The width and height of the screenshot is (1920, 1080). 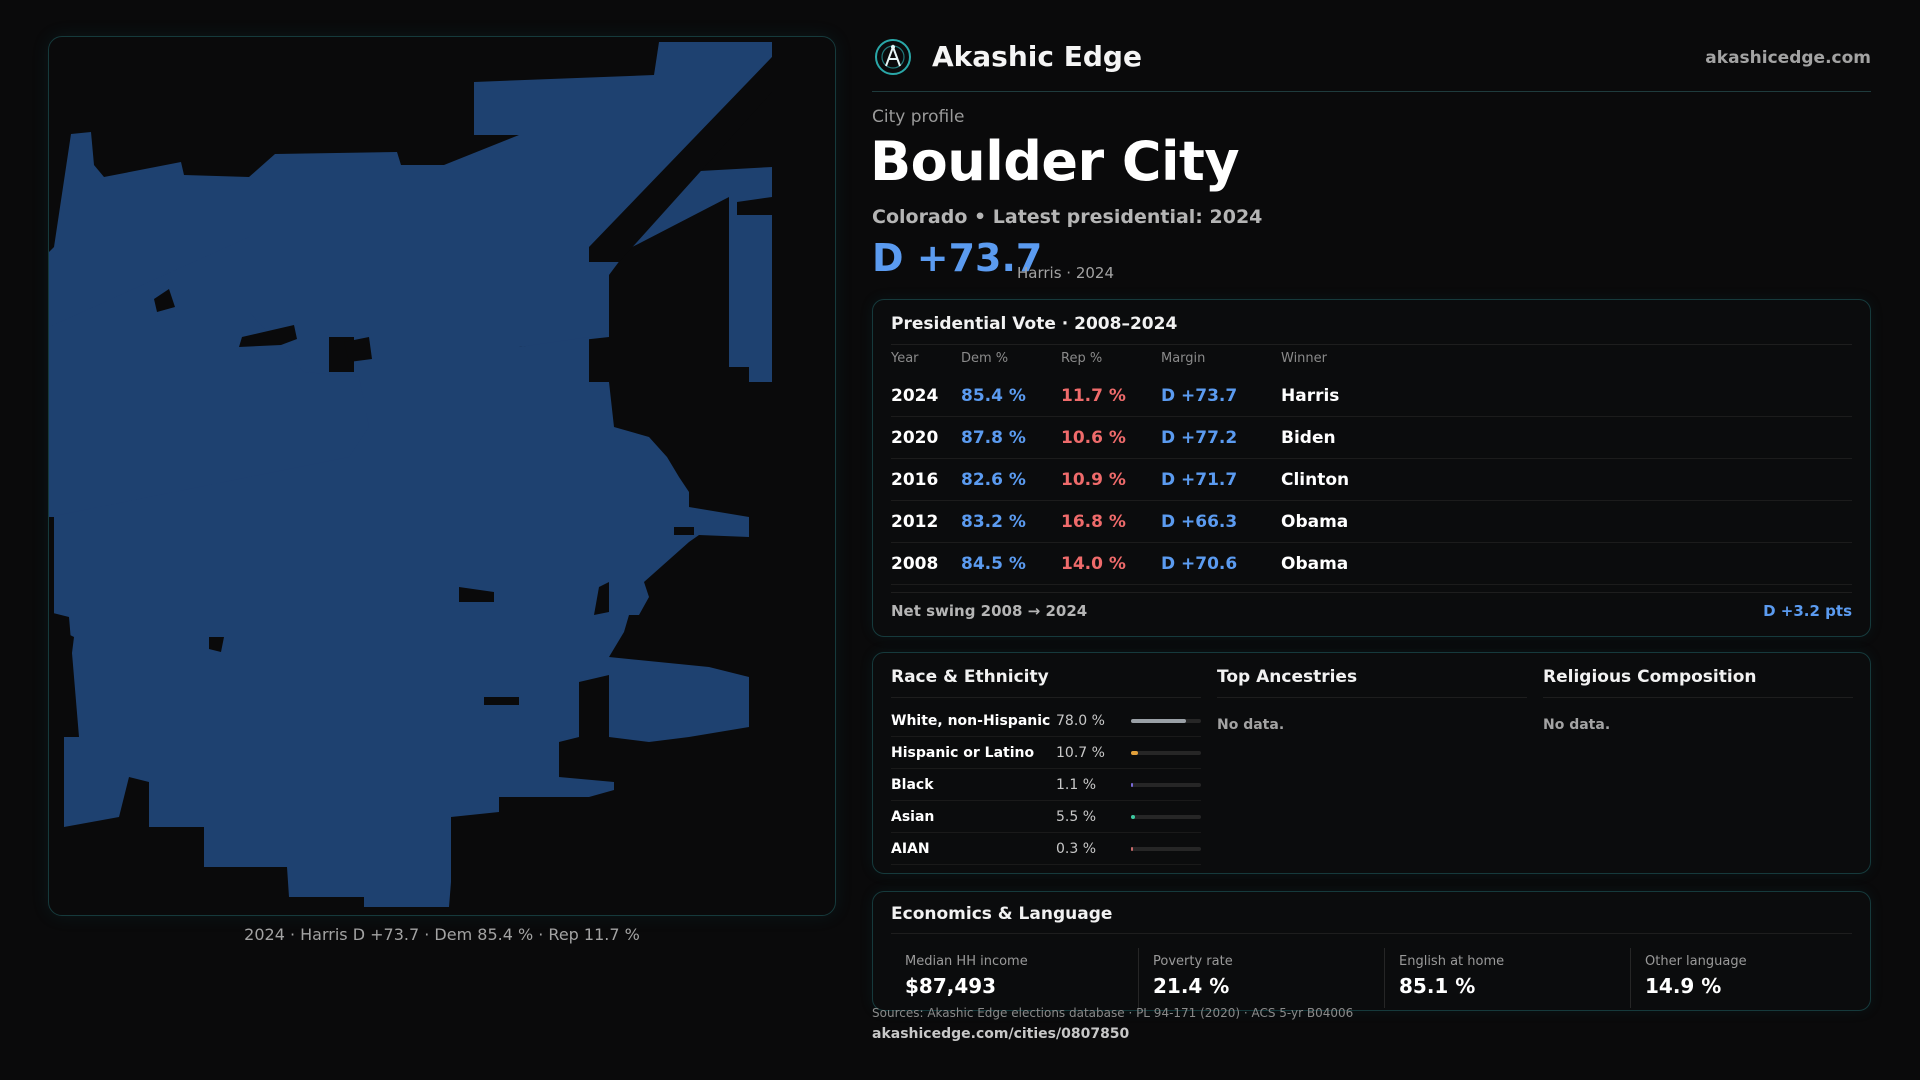 What do you see at coordinates (1093, 396) in the screenshot?
I see `cell-rep: 11.7 %` at bounding box center [1093, 396].